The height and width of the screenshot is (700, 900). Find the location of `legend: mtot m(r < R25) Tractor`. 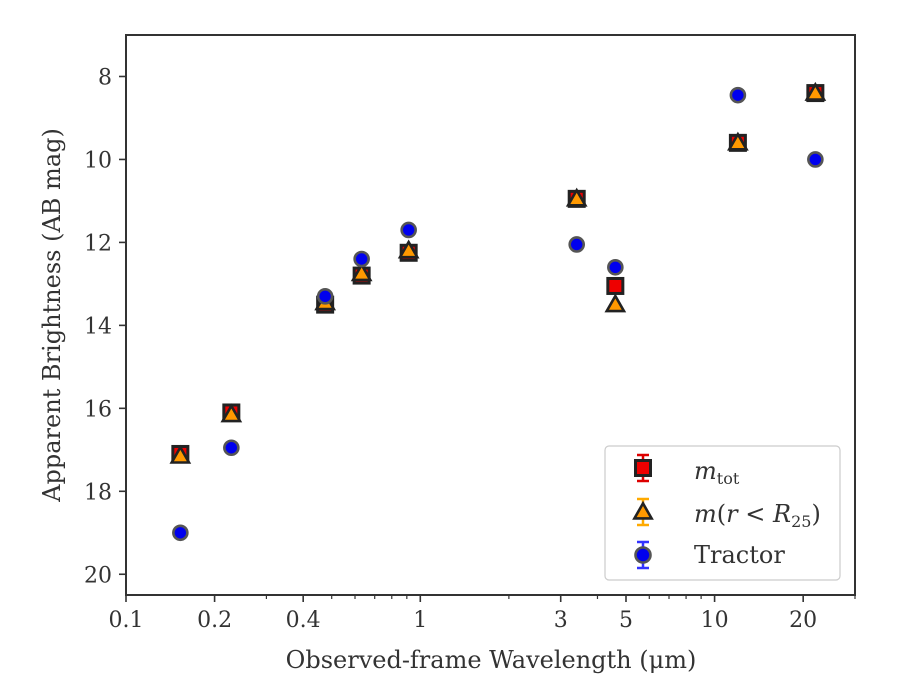

legend: mtot m(r < R25) Tractor is located at coordinates (722, 513).